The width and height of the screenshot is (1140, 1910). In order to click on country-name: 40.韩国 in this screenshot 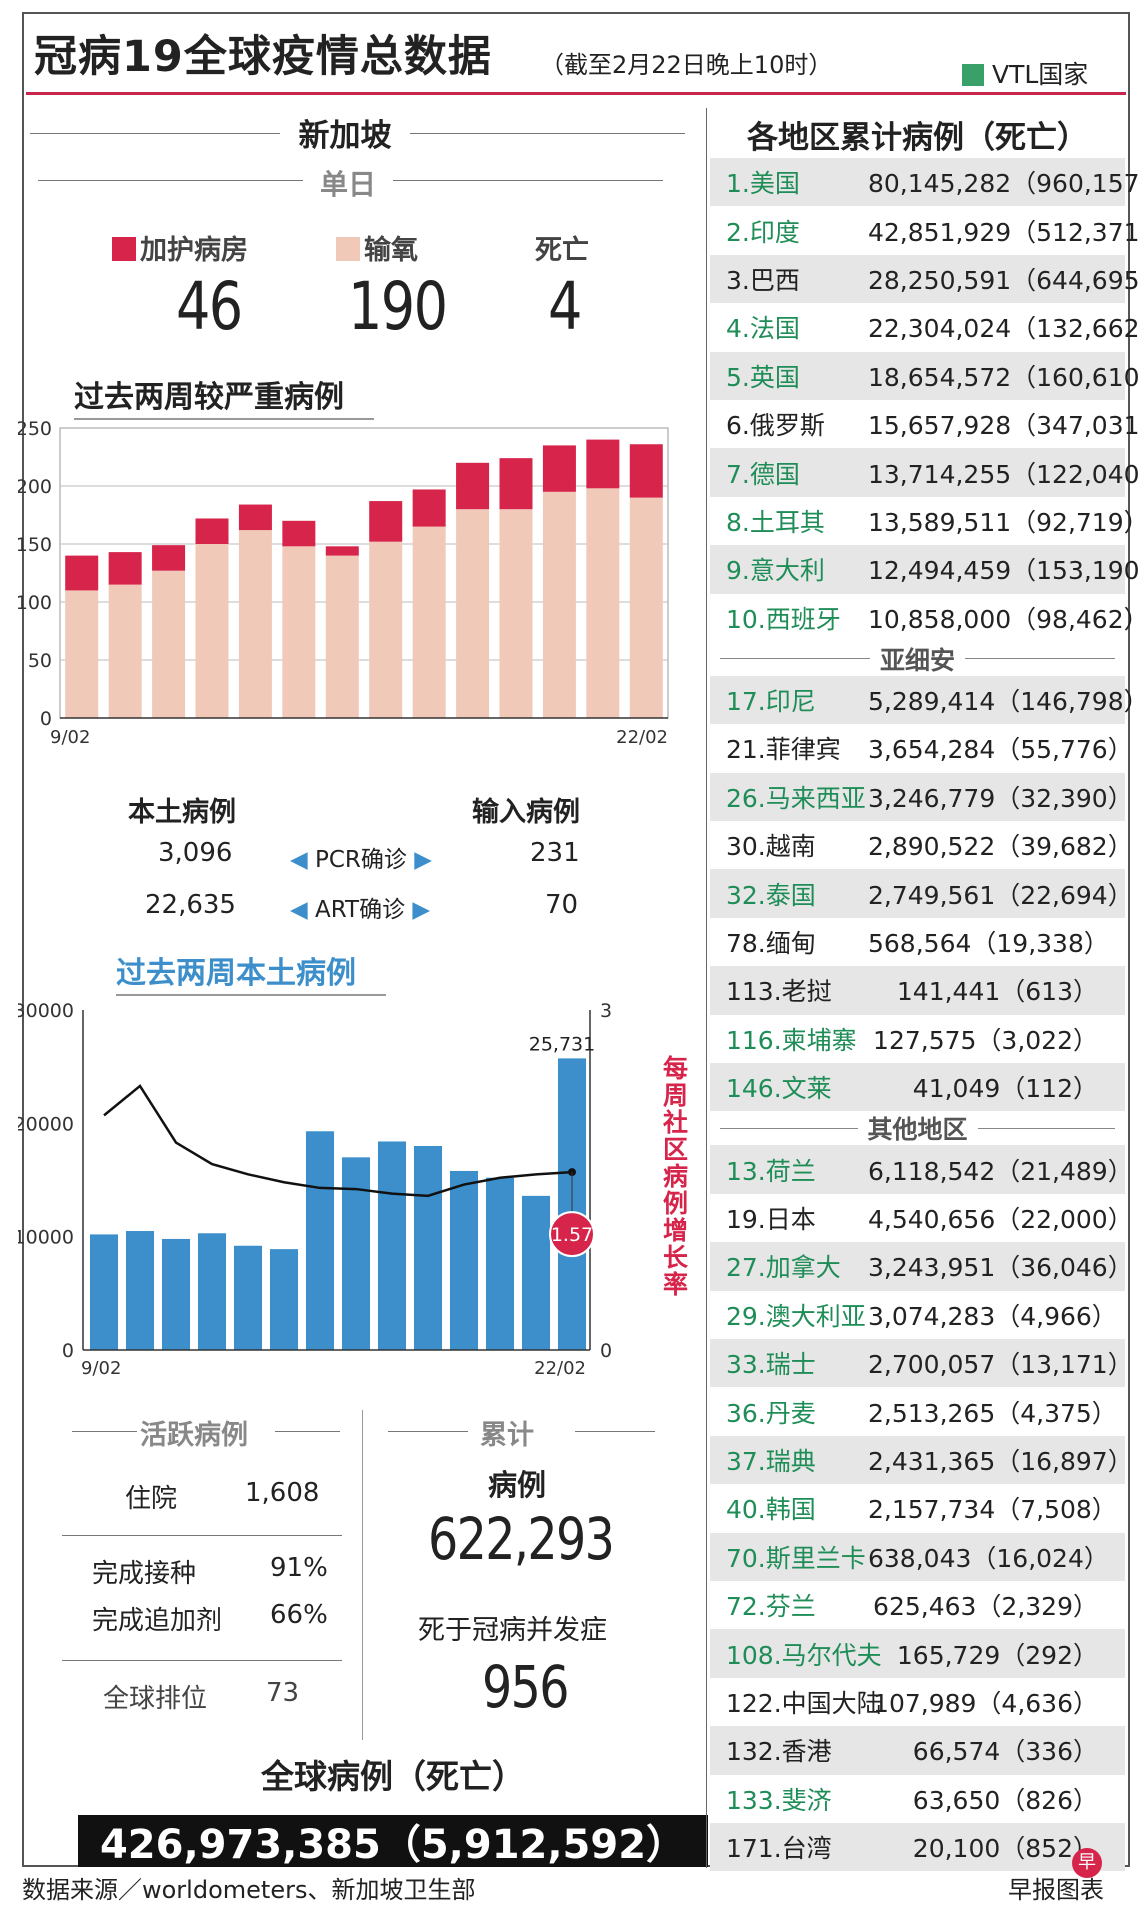, I will do `click(771, 1510)`.